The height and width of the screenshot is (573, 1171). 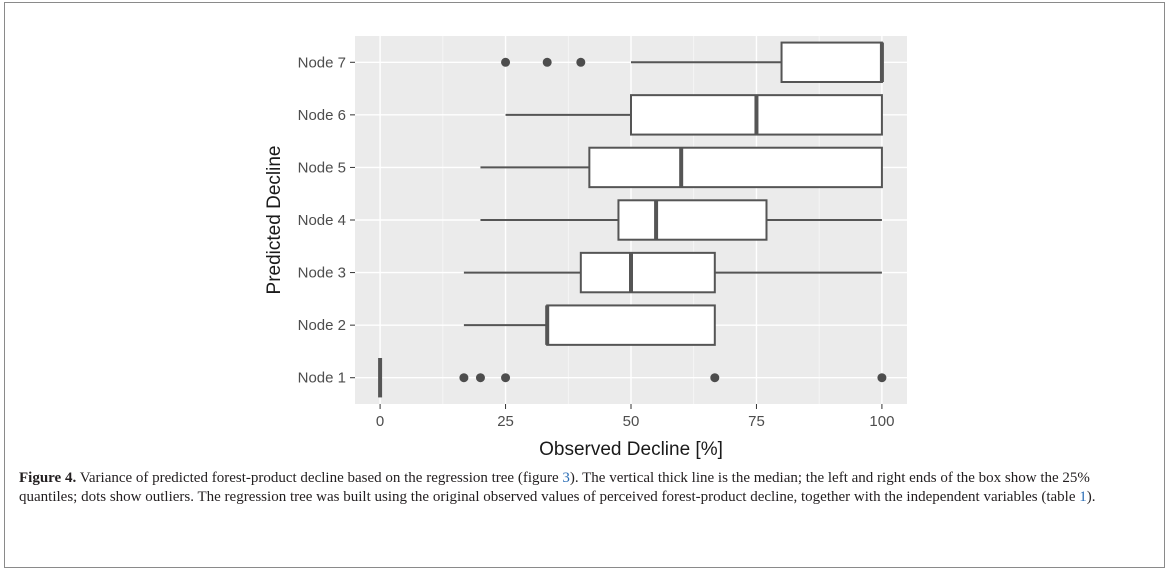 I want to click on x-tick-label: 75, so click(x=756, y=421).